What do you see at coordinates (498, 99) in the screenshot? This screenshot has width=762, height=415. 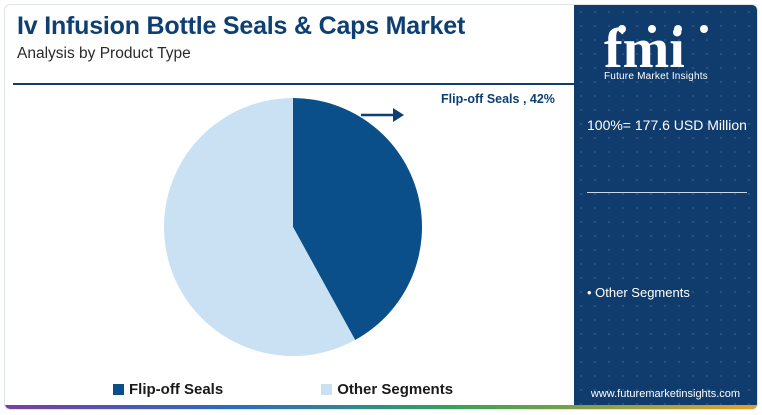 I see `callout-label: Flip-off Seals , 42%` at bounding box center [498, 99].